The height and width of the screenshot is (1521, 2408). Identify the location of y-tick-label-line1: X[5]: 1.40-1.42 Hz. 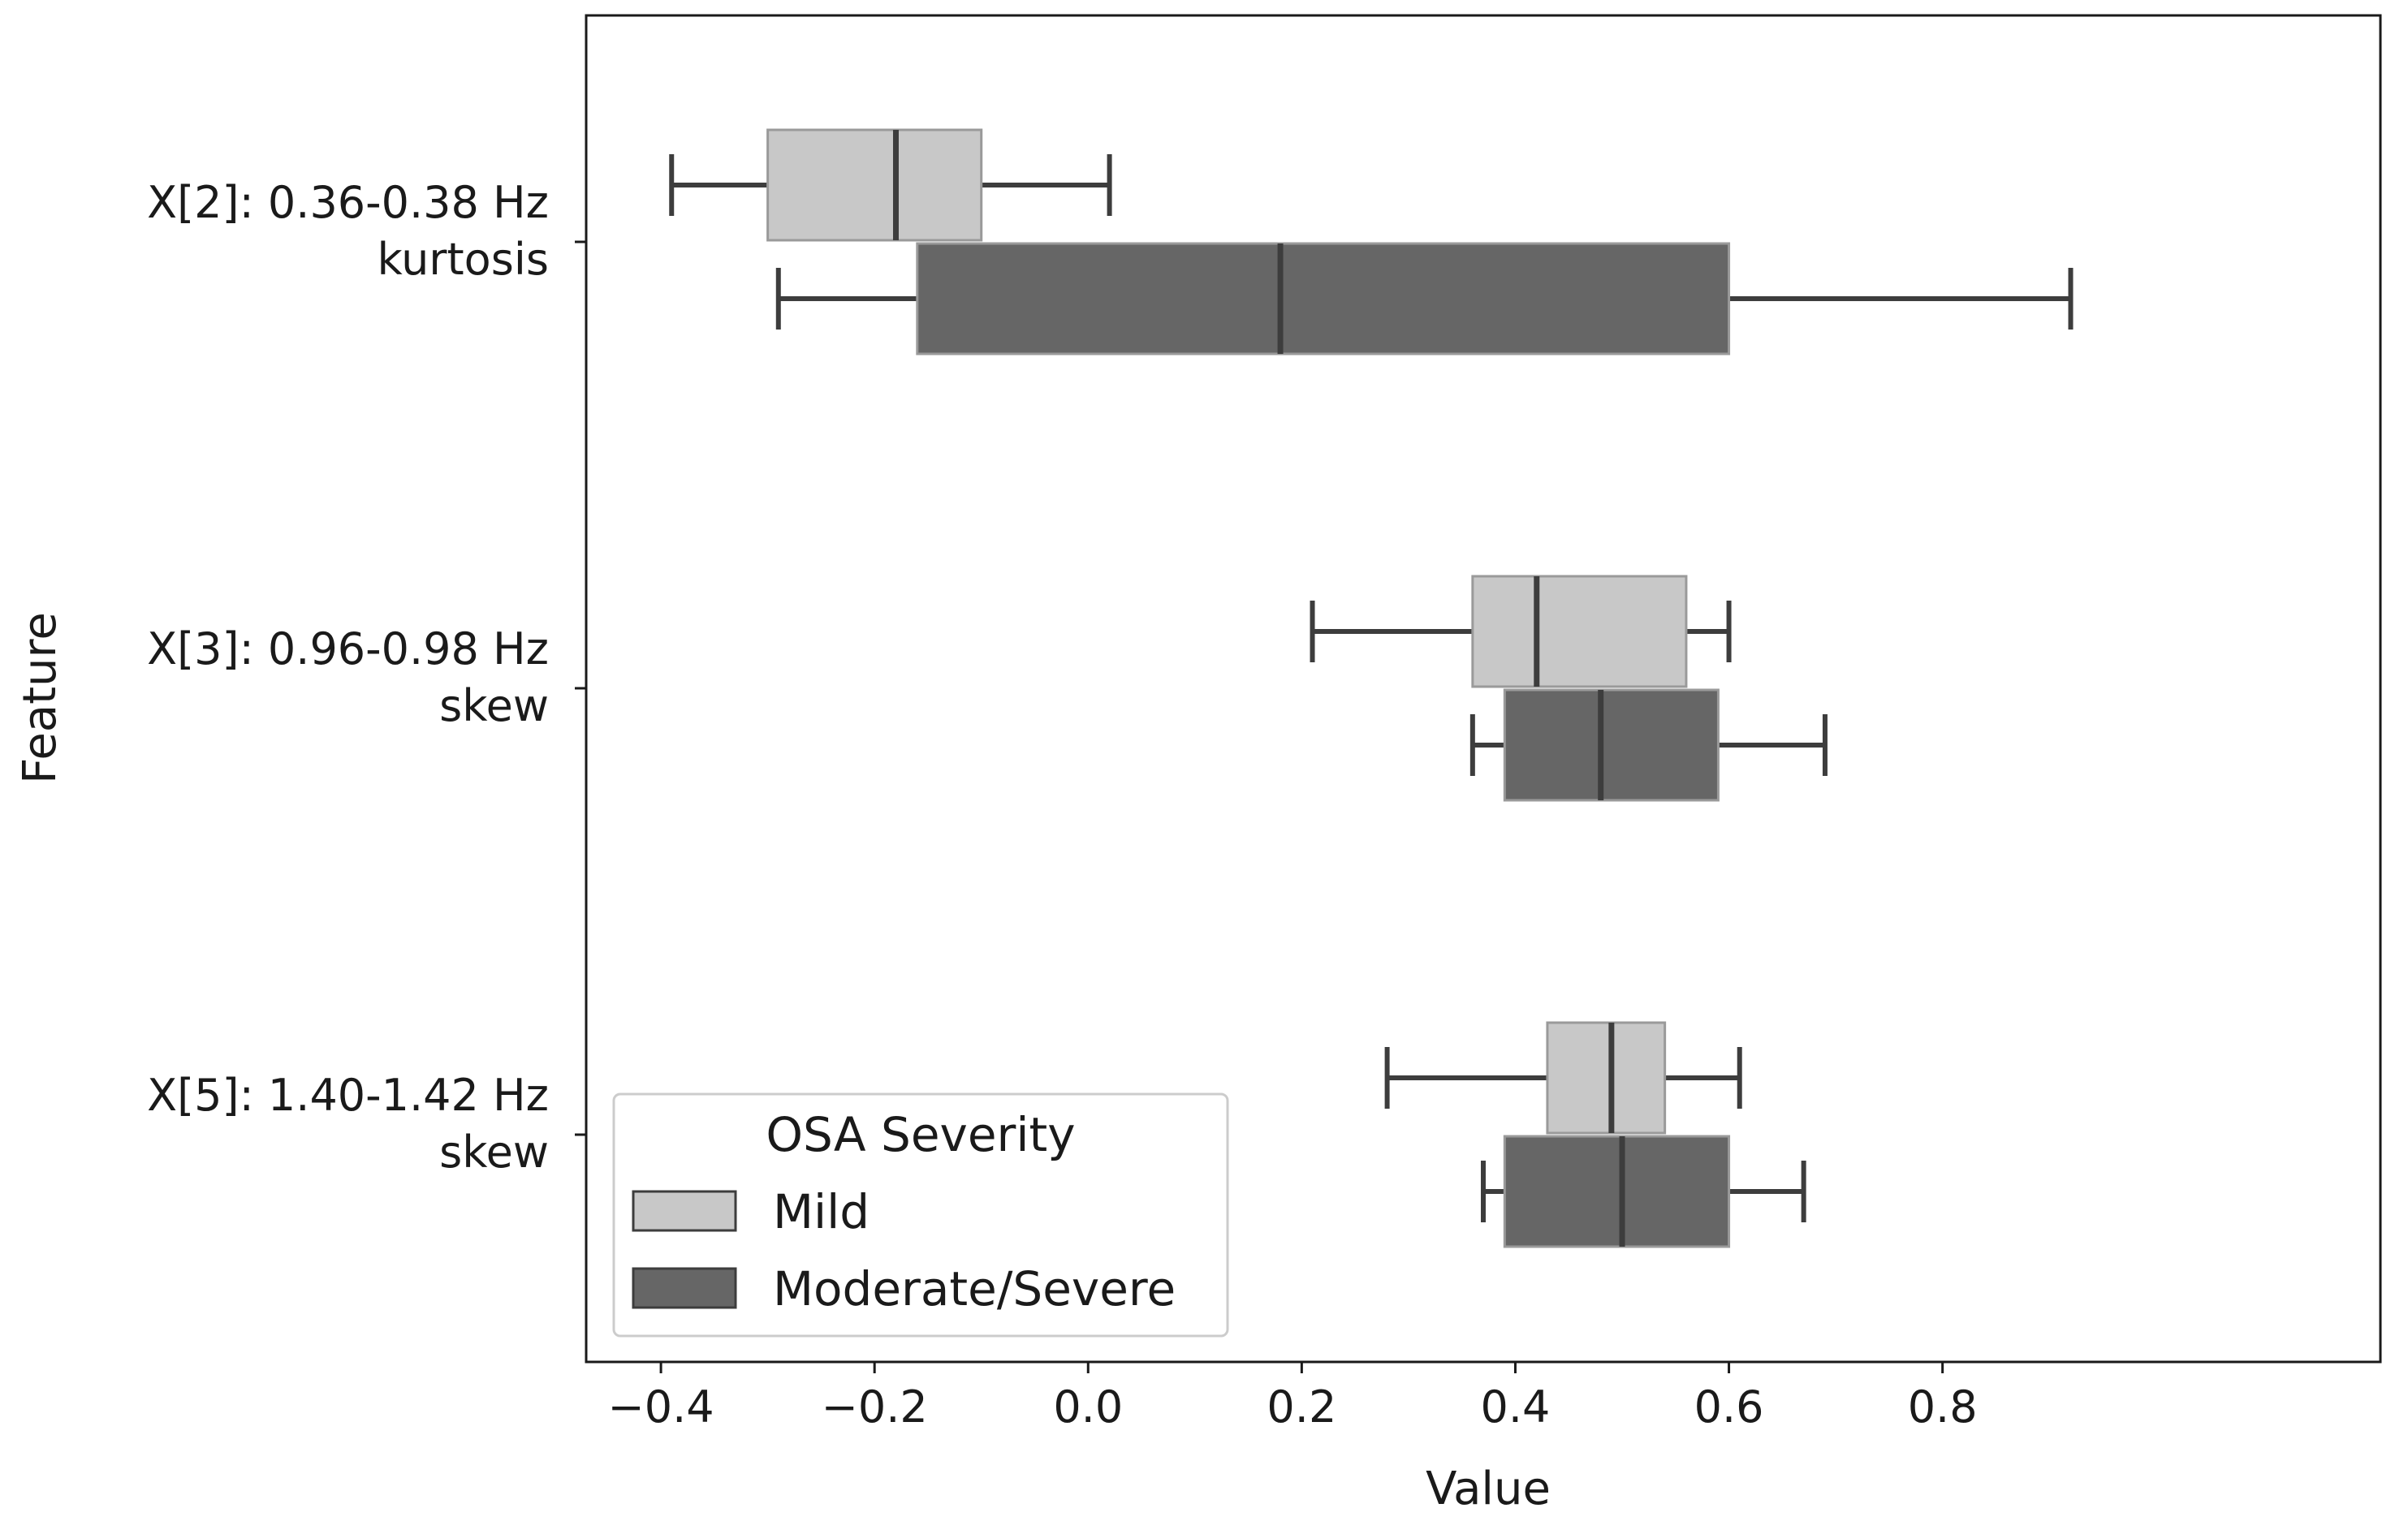
(348, 1095).